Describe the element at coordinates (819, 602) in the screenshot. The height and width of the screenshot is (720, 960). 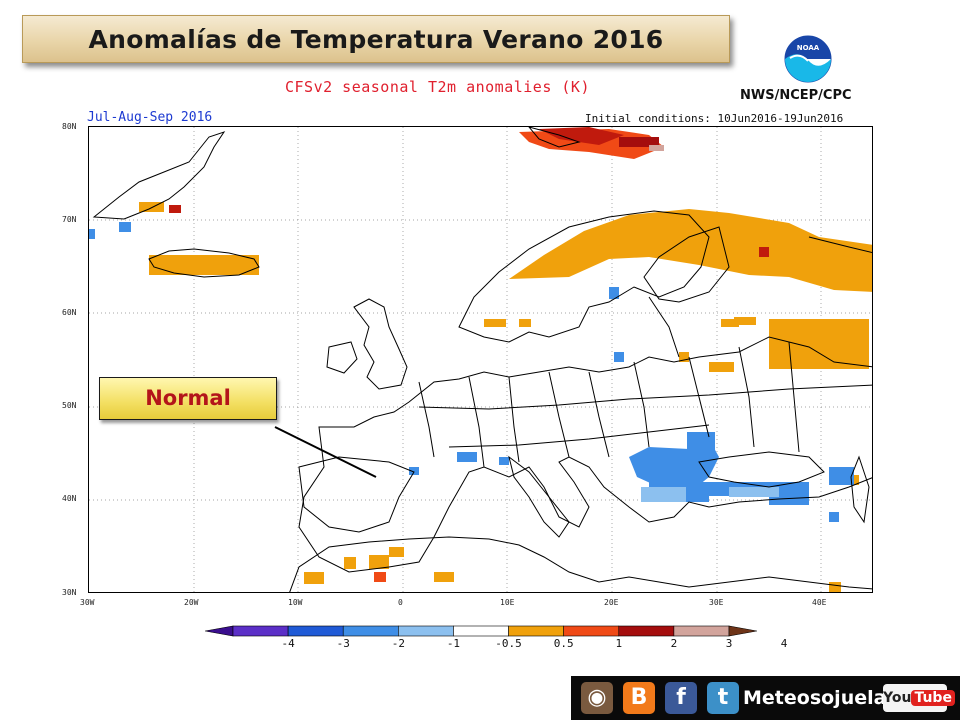
I see `lon-label-40e: 40E` at that location.